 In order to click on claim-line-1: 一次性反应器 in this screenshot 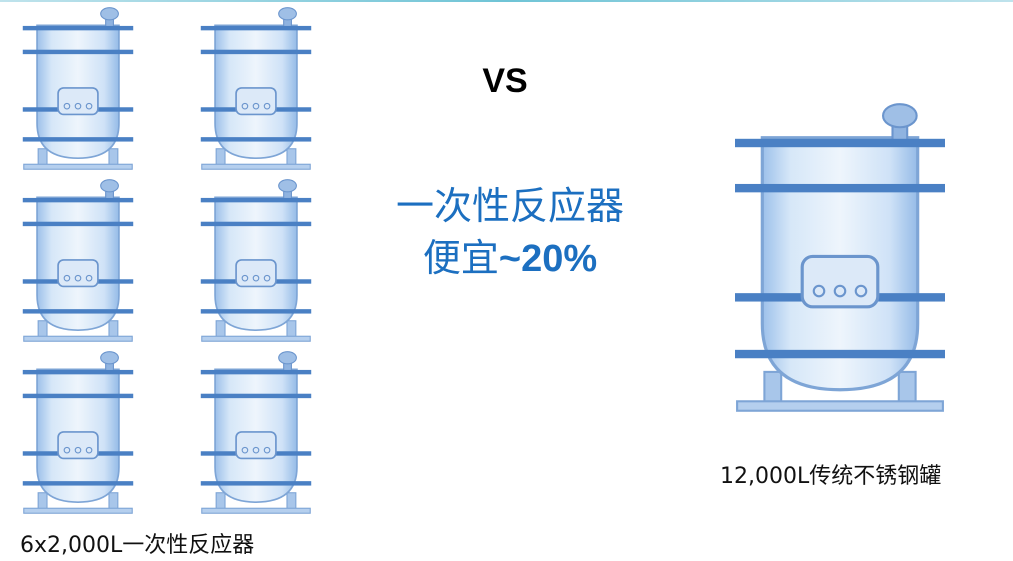, I will do `click(509, 206)`.